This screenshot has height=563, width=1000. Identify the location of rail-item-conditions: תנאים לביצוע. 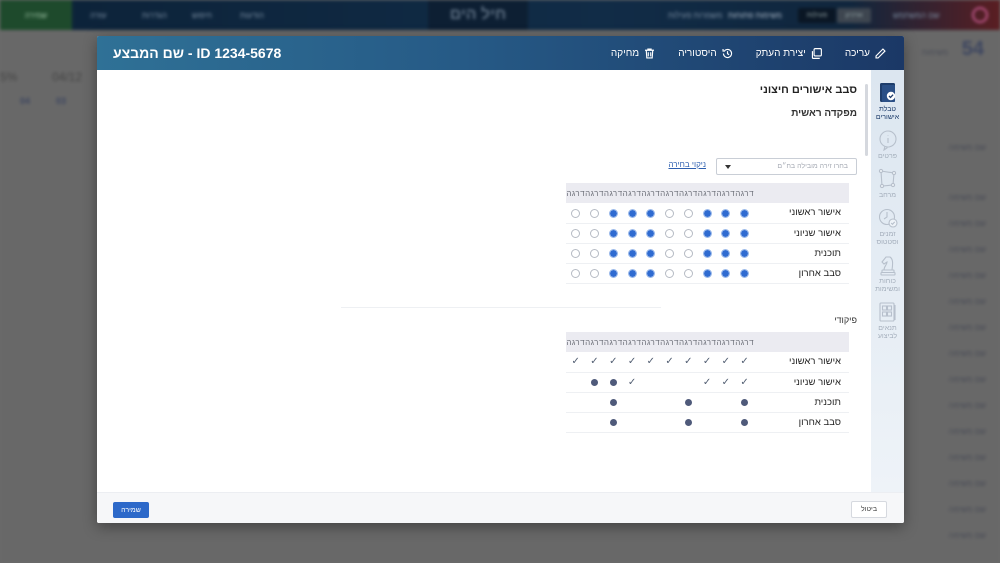
(887, 321).